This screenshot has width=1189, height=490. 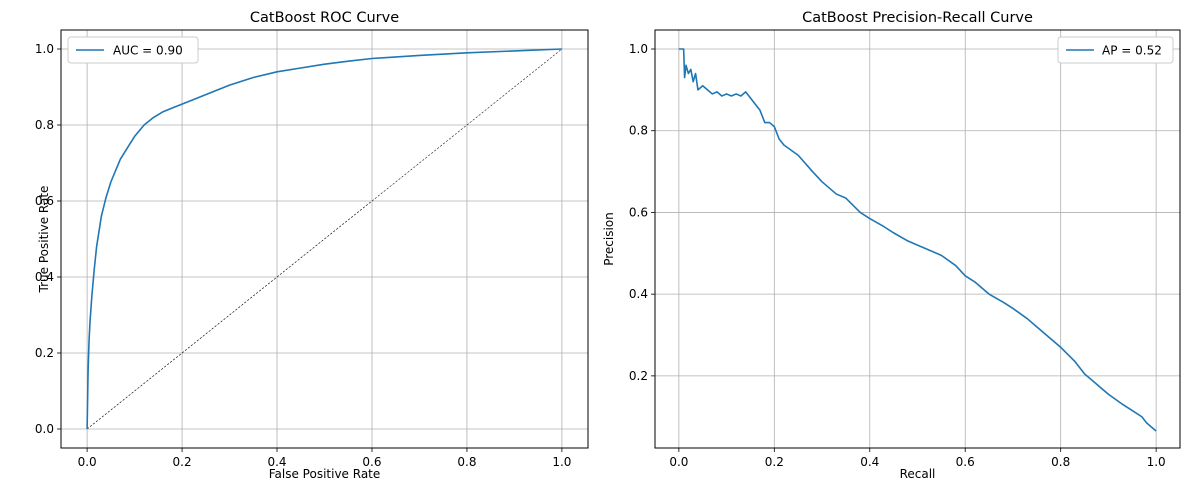 I want to click on pr-legend: AP = 0.52, so click(x=1115, y=50).